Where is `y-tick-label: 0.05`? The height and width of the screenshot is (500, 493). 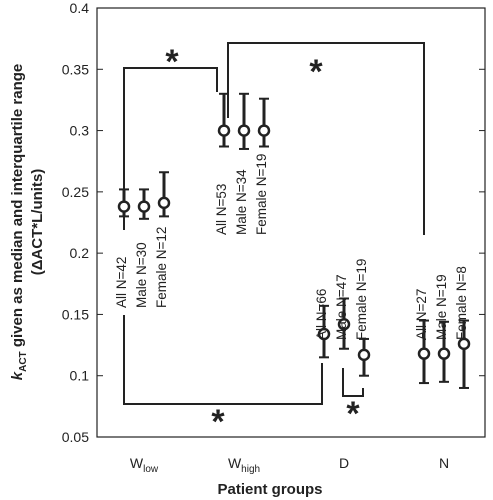
y-tick-label: 0.05 is located at coordinates (75, 437).